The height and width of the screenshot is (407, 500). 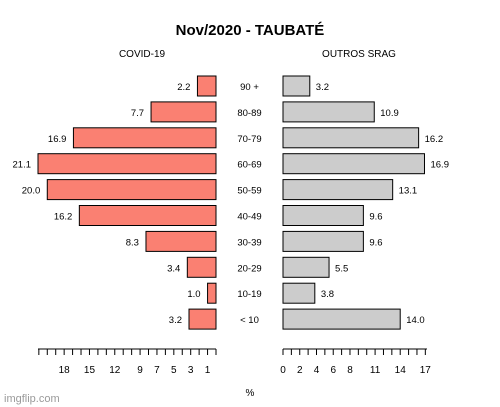 I want to click on age-group-label: 10-19, so click(x=249, y=294).